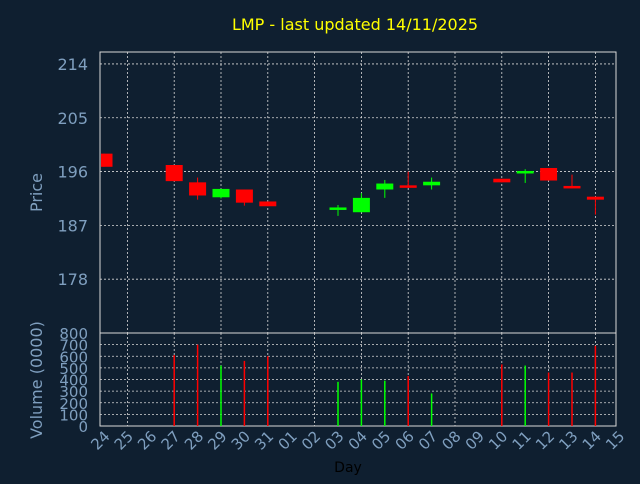 Image resolution: width=640 pixels, height=484 pixels. What do you see at coordinates (334, 440) in the screenshot?
I see `x-tick-label: 03` at bounding box center [334, 440].